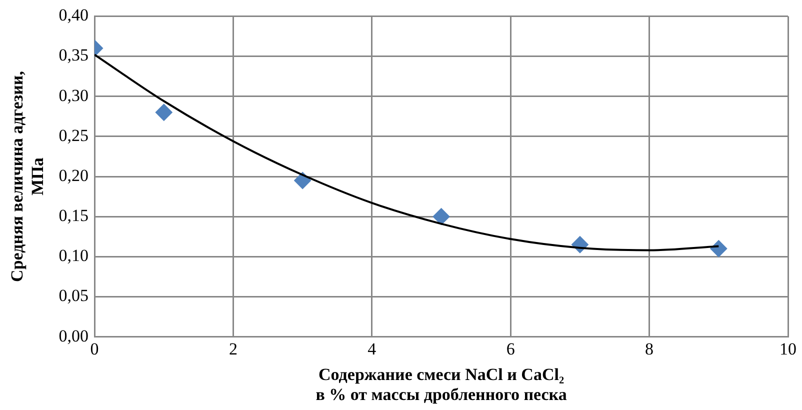  I want to click on x-tick-label: 2, so click(233, 348).